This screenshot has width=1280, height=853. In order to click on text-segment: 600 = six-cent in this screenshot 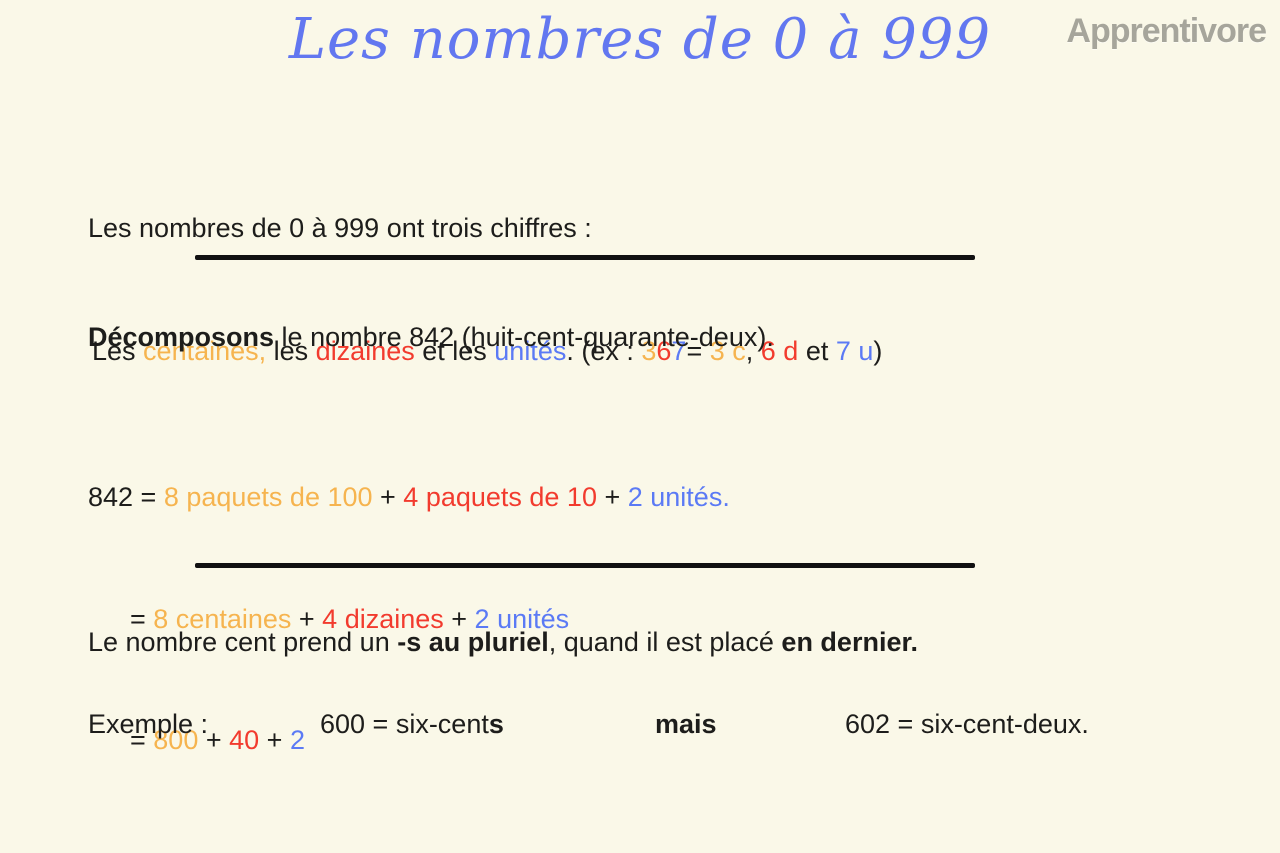, I will do `click(404, 724)`.